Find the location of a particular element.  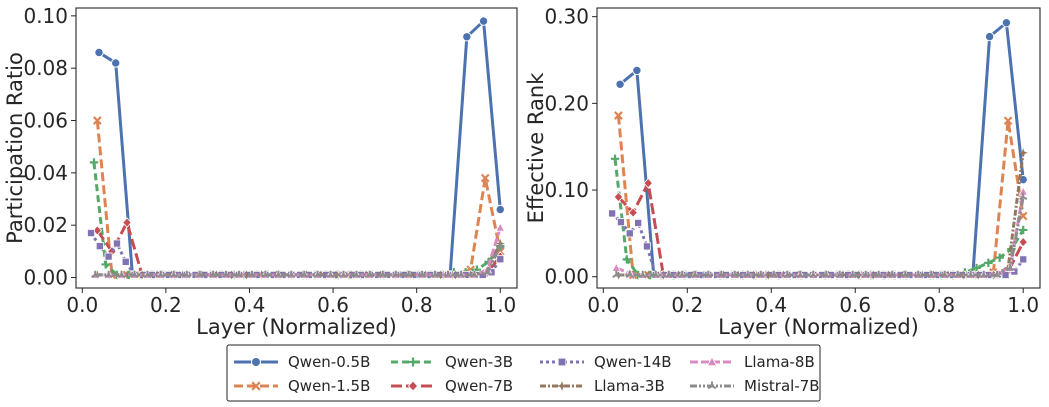

legend-entry-qwen-7b: Qwen-7B is located at coordinates (452, 386).